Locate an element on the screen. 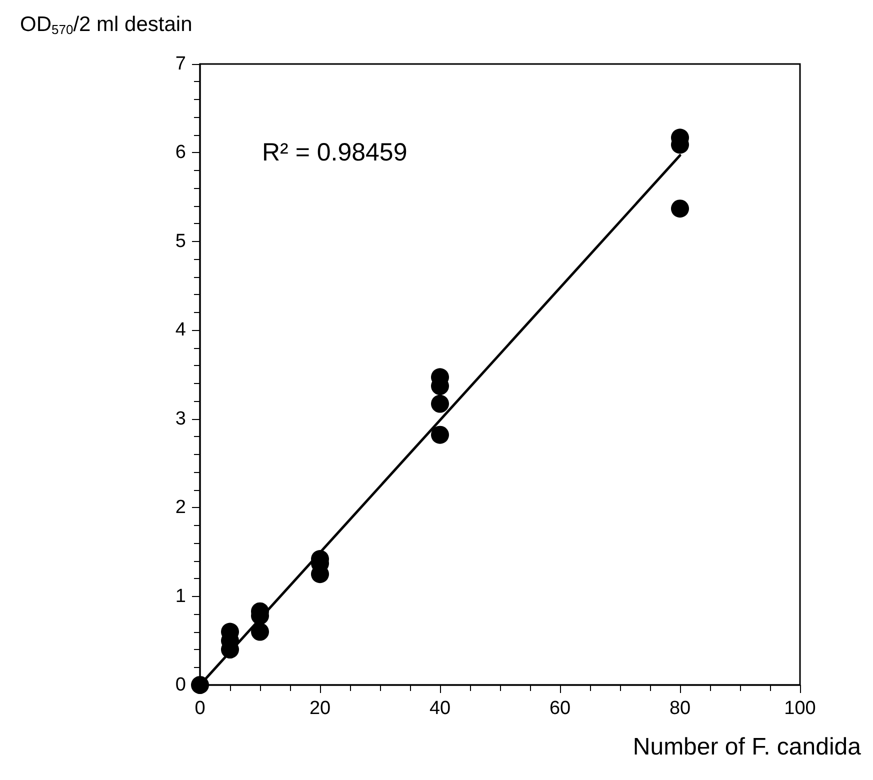 This screenshot has width=873, height=780. y-tick-label: 6 is located at coordinates (180, 153).